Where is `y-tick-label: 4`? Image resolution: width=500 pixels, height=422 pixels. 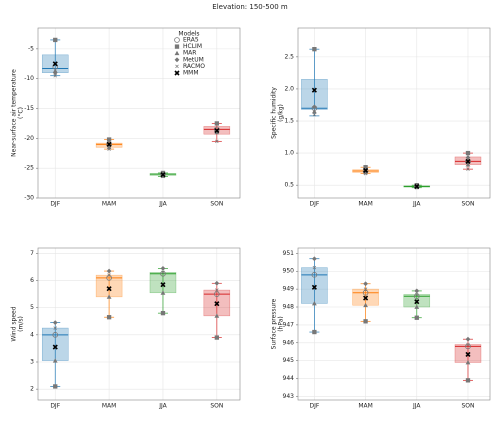
y-tick-label: 4 is located at coordinates (32, 334).